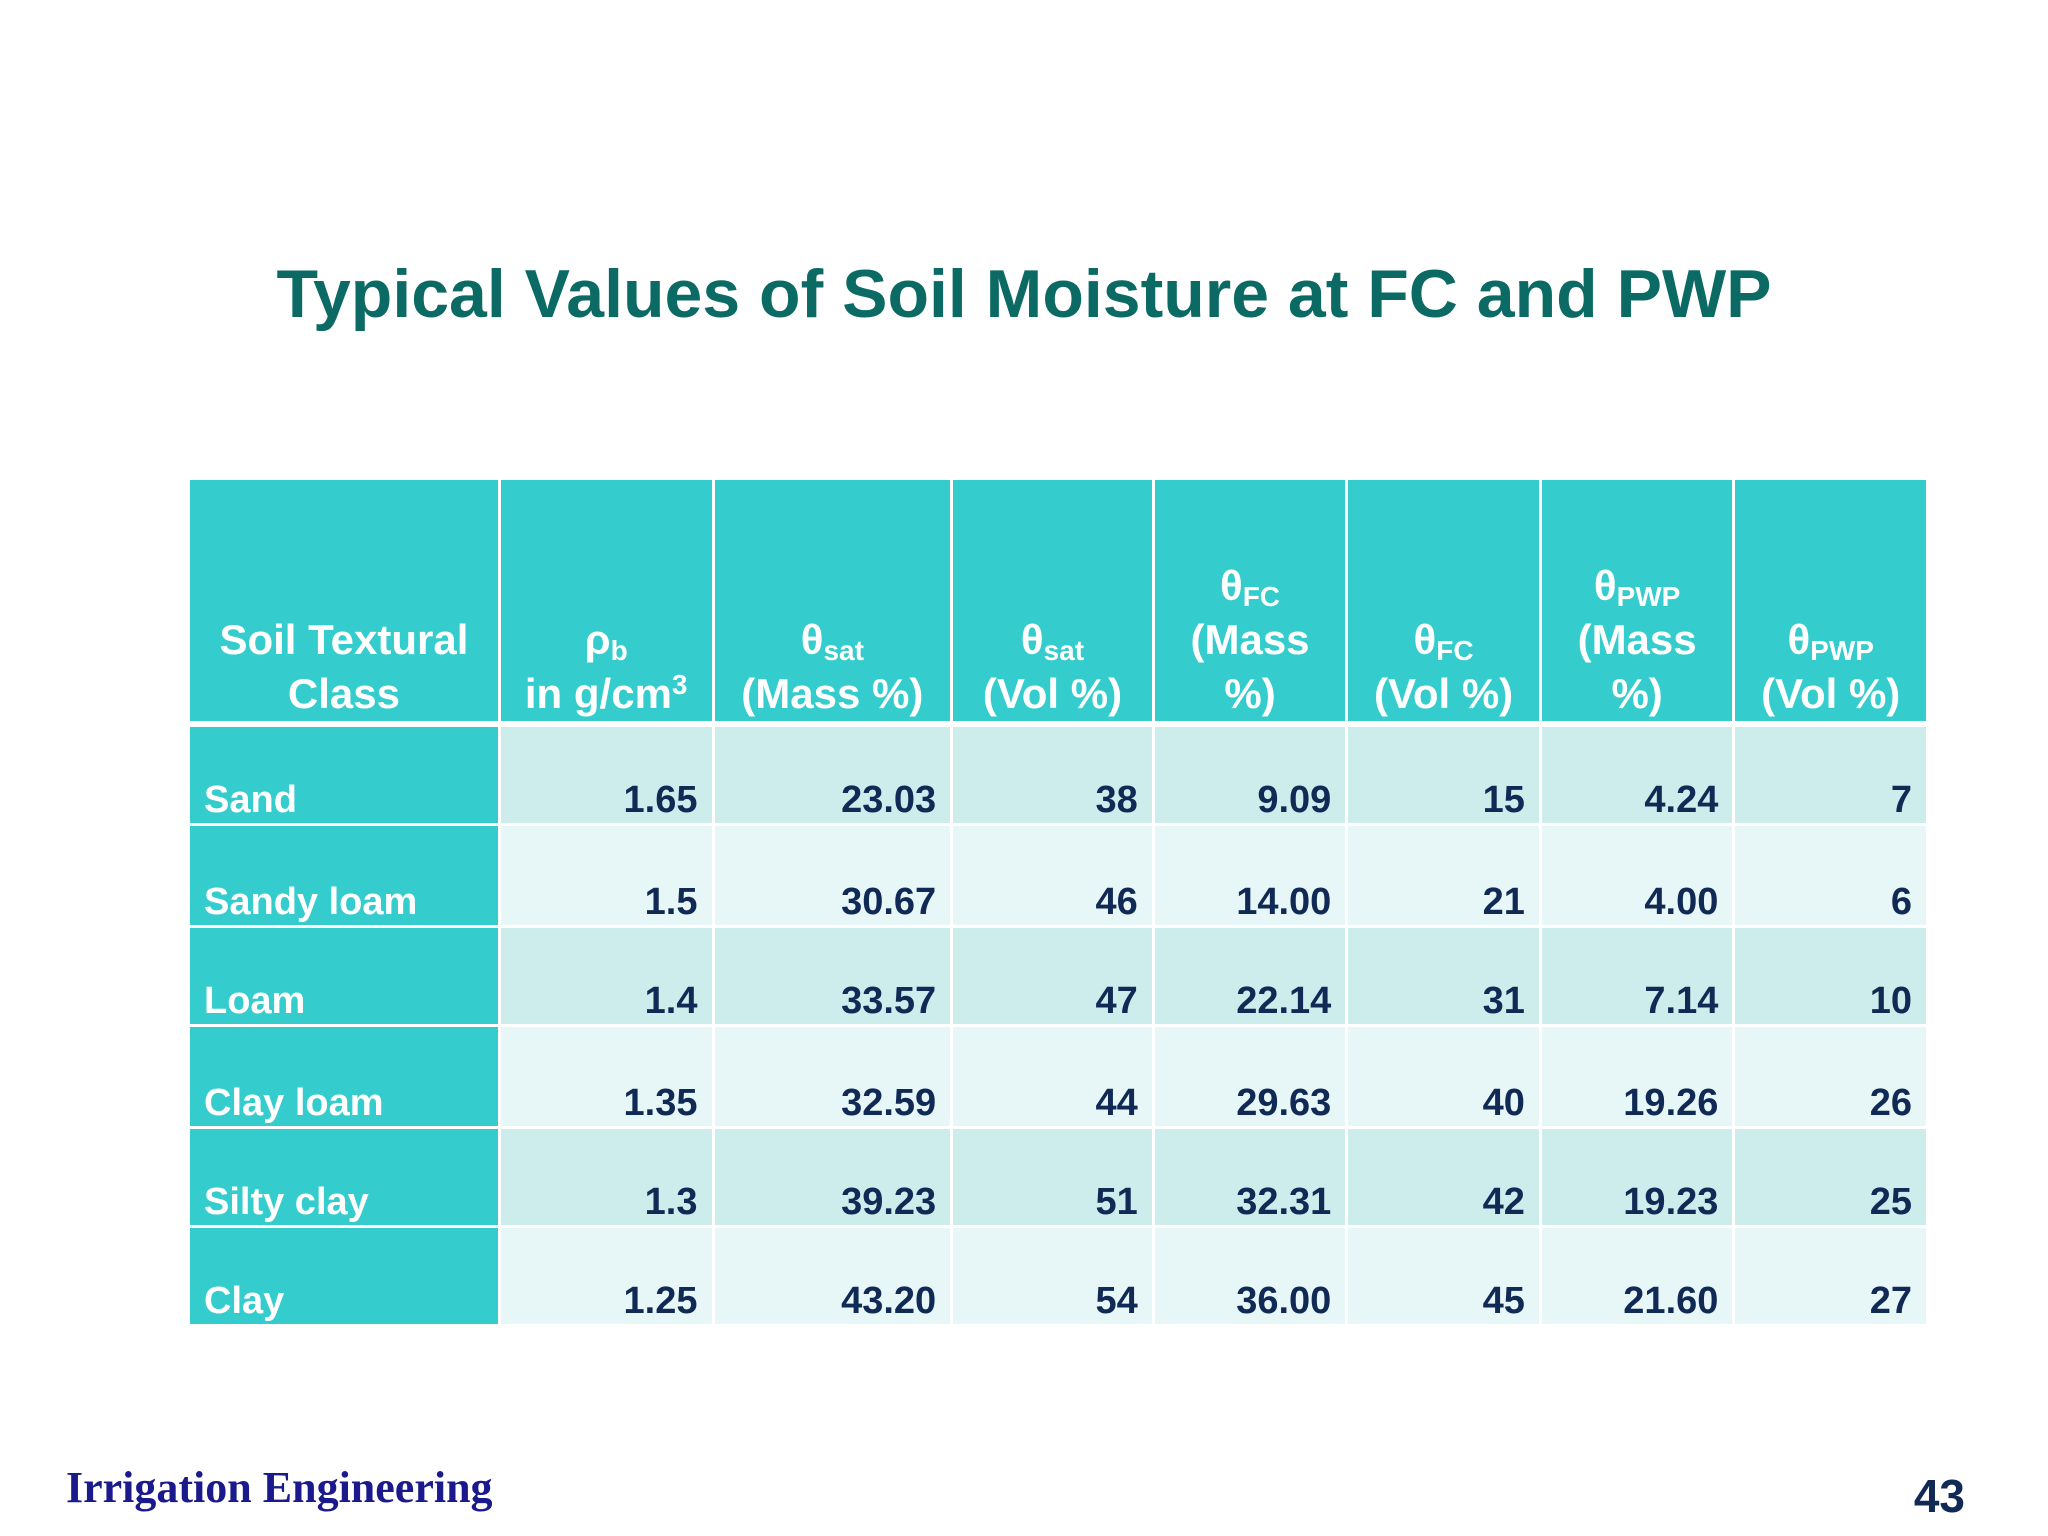 The width and height of the screenshot is (2048, 1536). Describe the element at coordinates (1052, 1276) in the screenshot. I see `theta-sat-vol-cell: 54` at that location.